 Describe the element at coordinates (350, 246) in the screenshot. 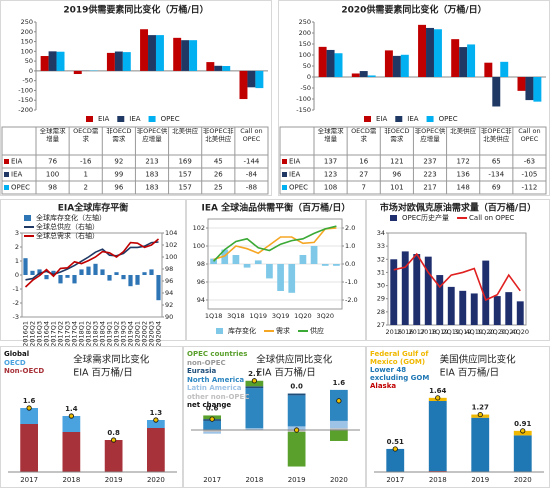

I see `y2-tick-label: 1.0` at that location.